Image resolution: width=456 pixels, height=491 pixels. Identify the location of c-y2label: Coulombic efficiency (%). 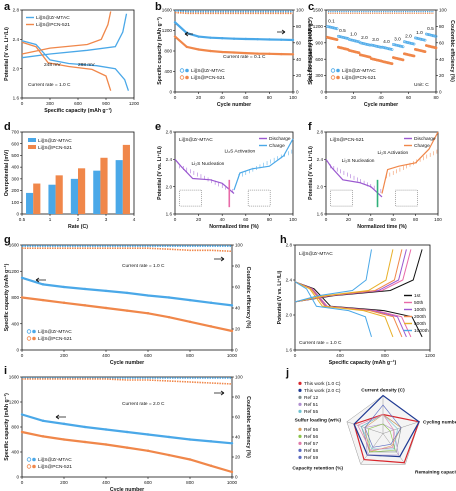
(452, 51).